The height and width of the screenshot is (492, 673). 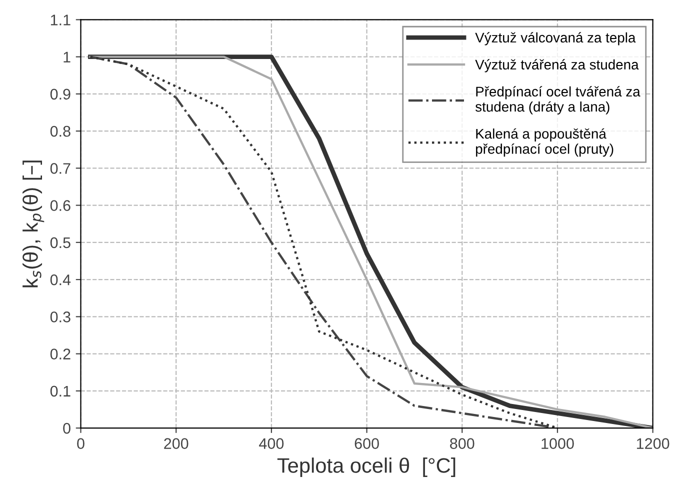 What do you see at coordinates (558, 443) in the screenshot?
I see `x-tick-label: 1000` at bounding box center [558, 443].